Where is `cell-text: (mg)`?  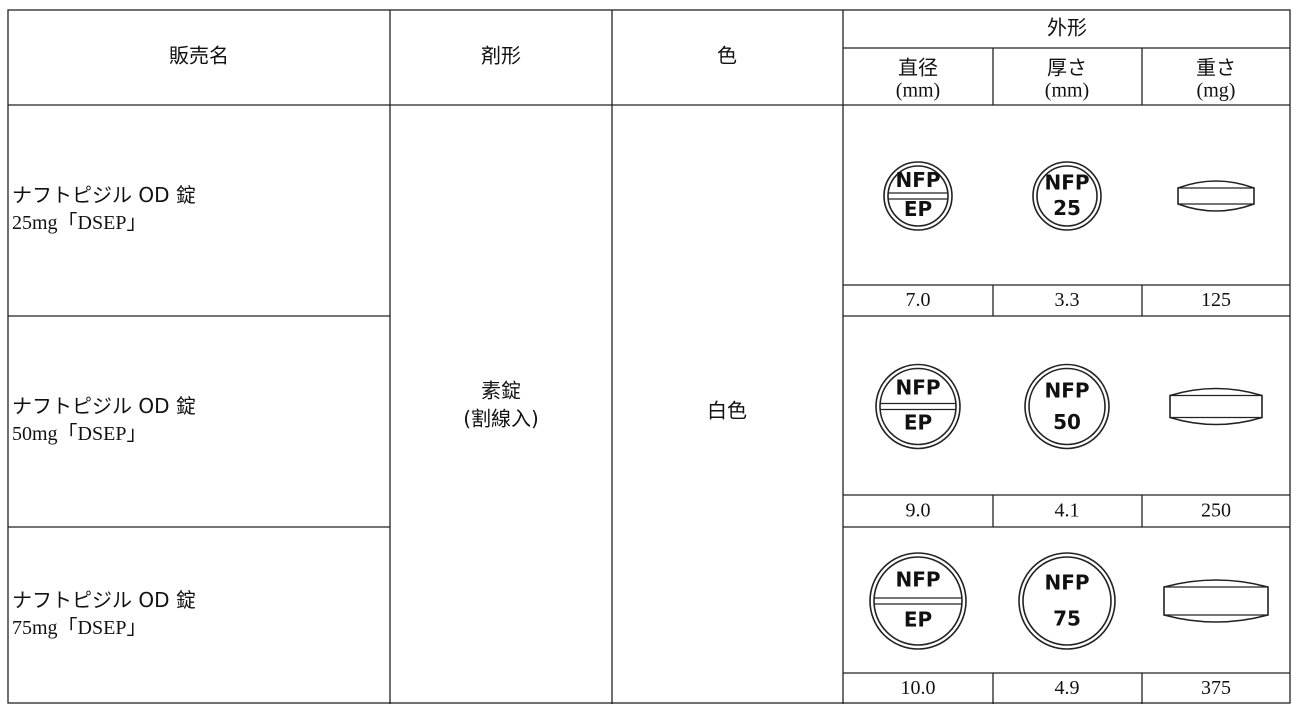 cell-text: (mg) is located at coordinates (1216, 91).